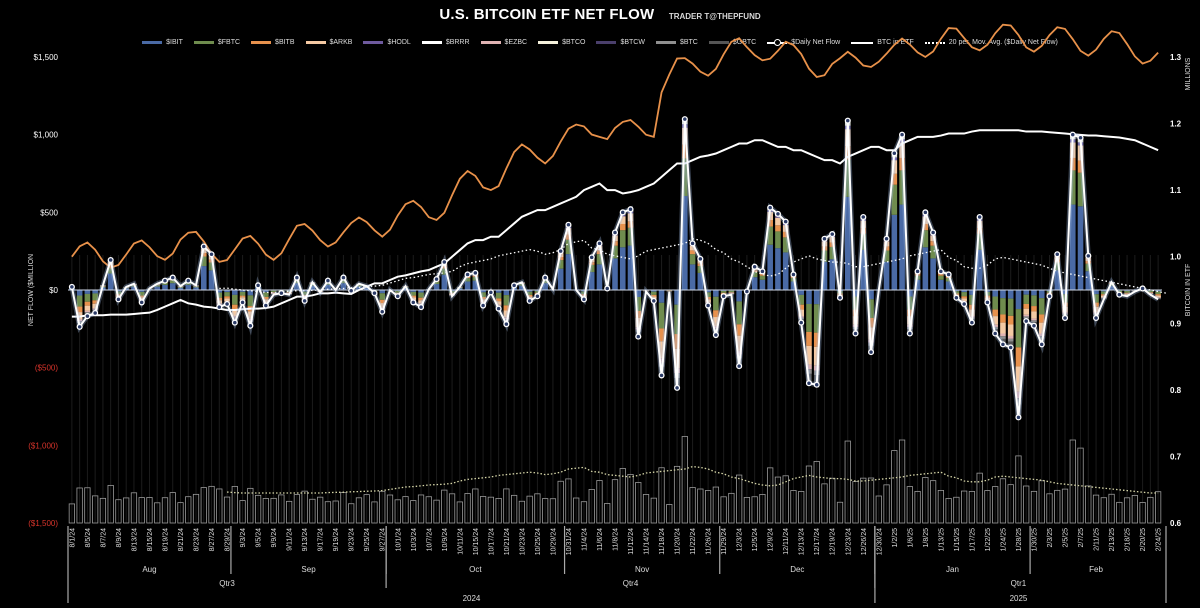 This screenshot has height=608, width=1200. I want to click on legend-label: $IBIT, so click(174, 42).